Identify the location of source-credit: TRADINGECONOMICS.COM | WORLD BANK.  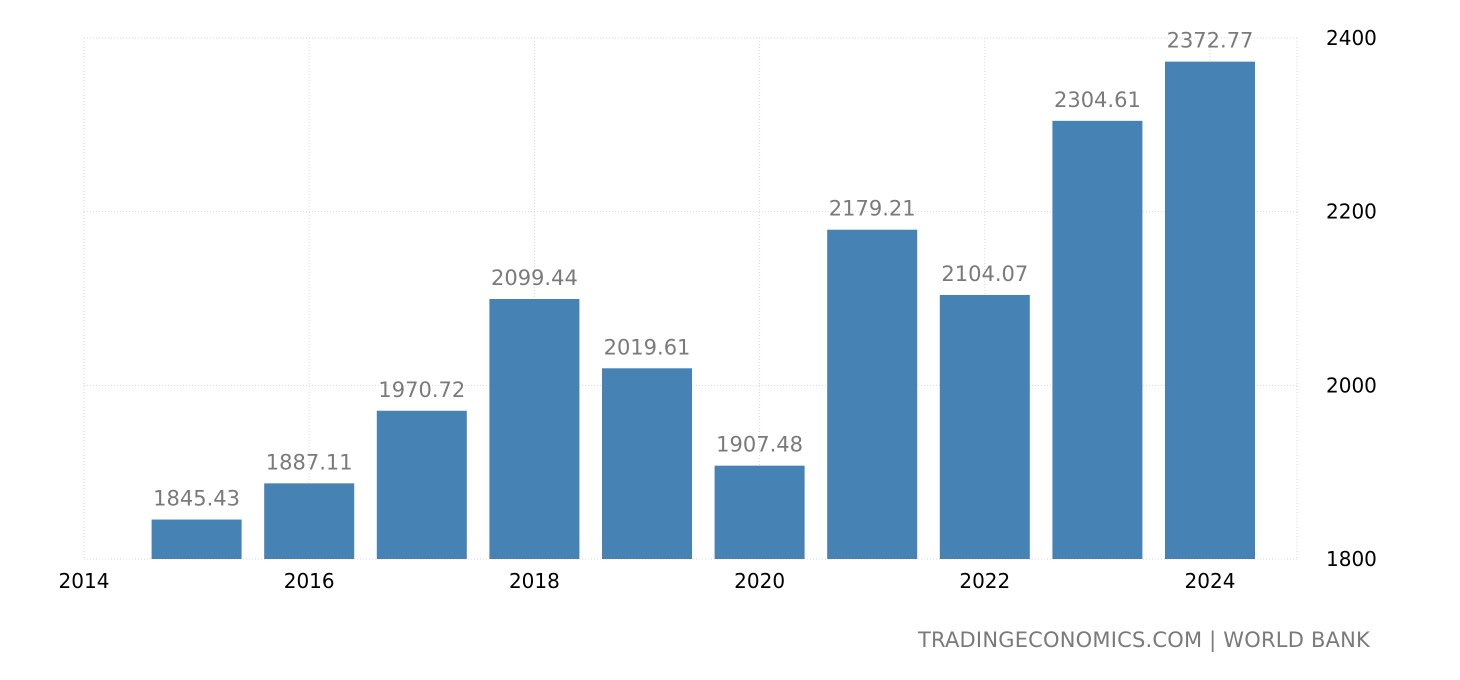
(1144, 640).